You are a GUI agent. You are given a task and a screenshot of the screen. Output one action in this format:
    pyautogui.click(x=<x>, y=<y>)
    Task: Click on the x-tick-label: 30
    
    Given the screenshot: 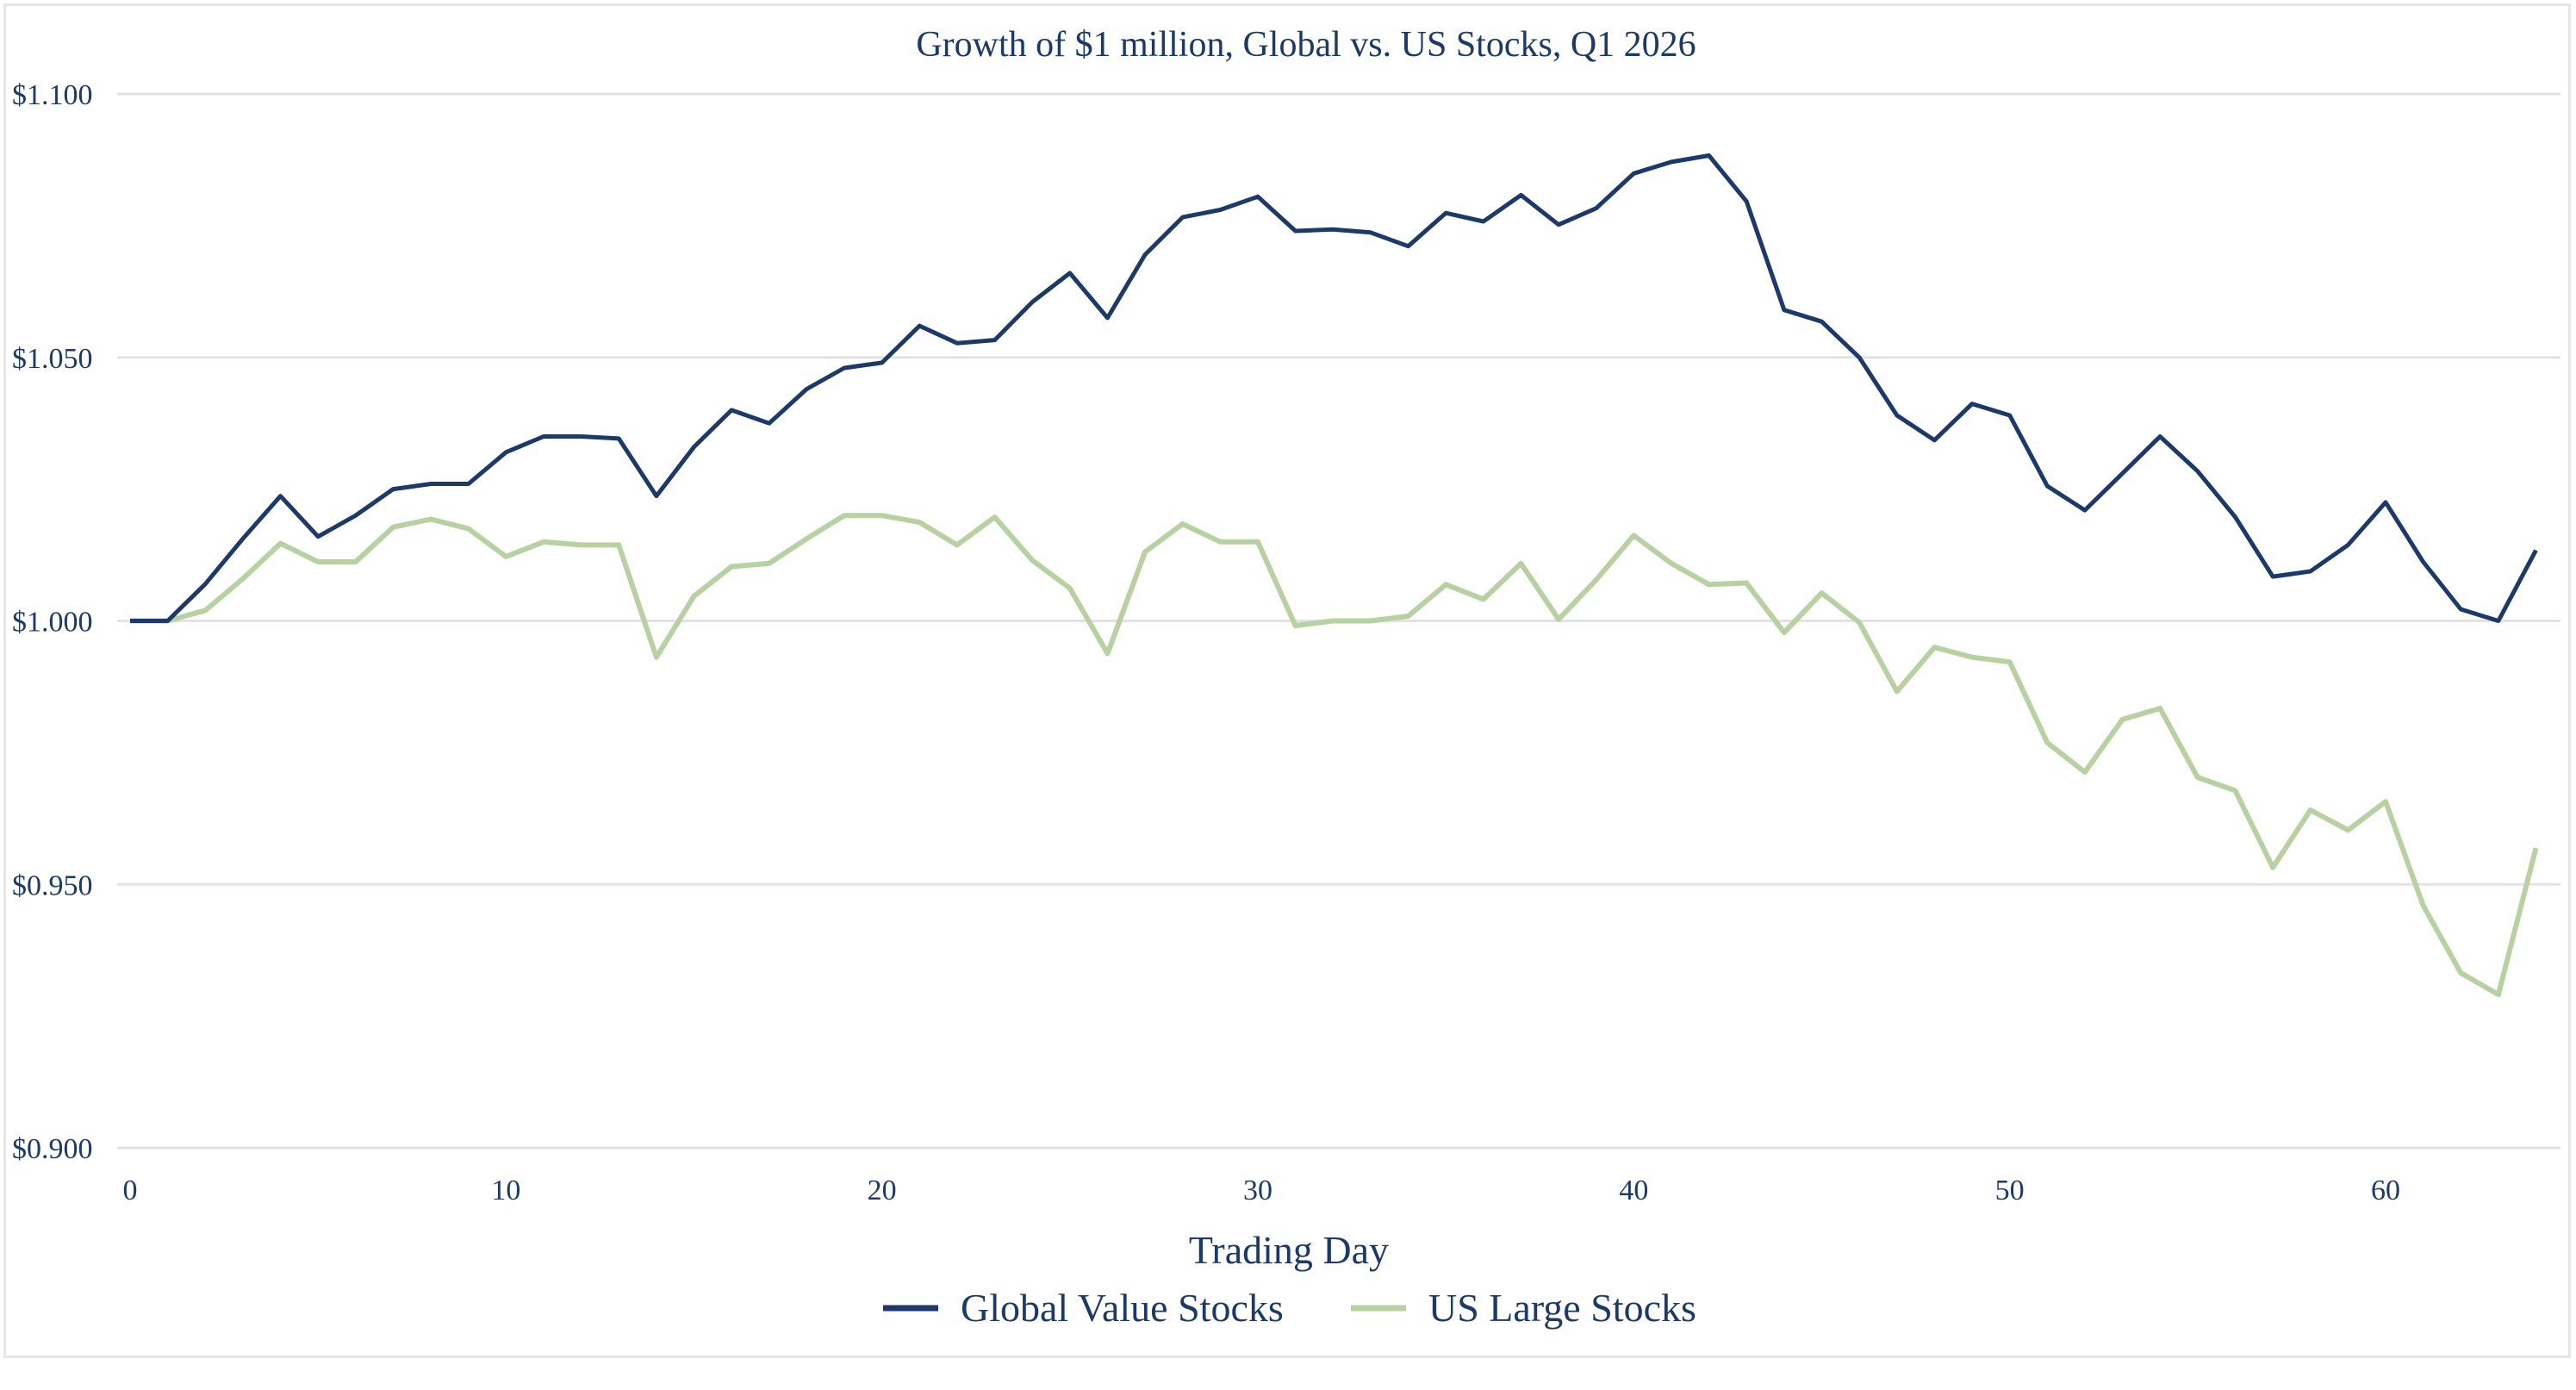 What is the action you would take?
    pyautogui.click(x=1258, y=1190)
    